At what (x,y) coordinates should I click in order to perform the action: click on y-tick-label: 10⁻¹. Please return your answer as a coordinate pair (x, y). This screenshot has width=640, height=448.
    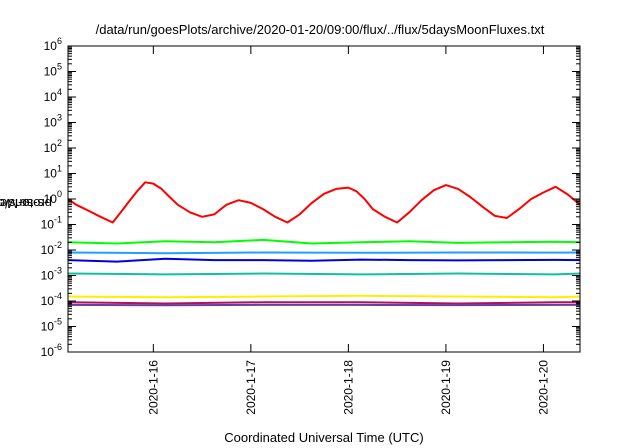
    Looking at the image, I should click on (51, 223).